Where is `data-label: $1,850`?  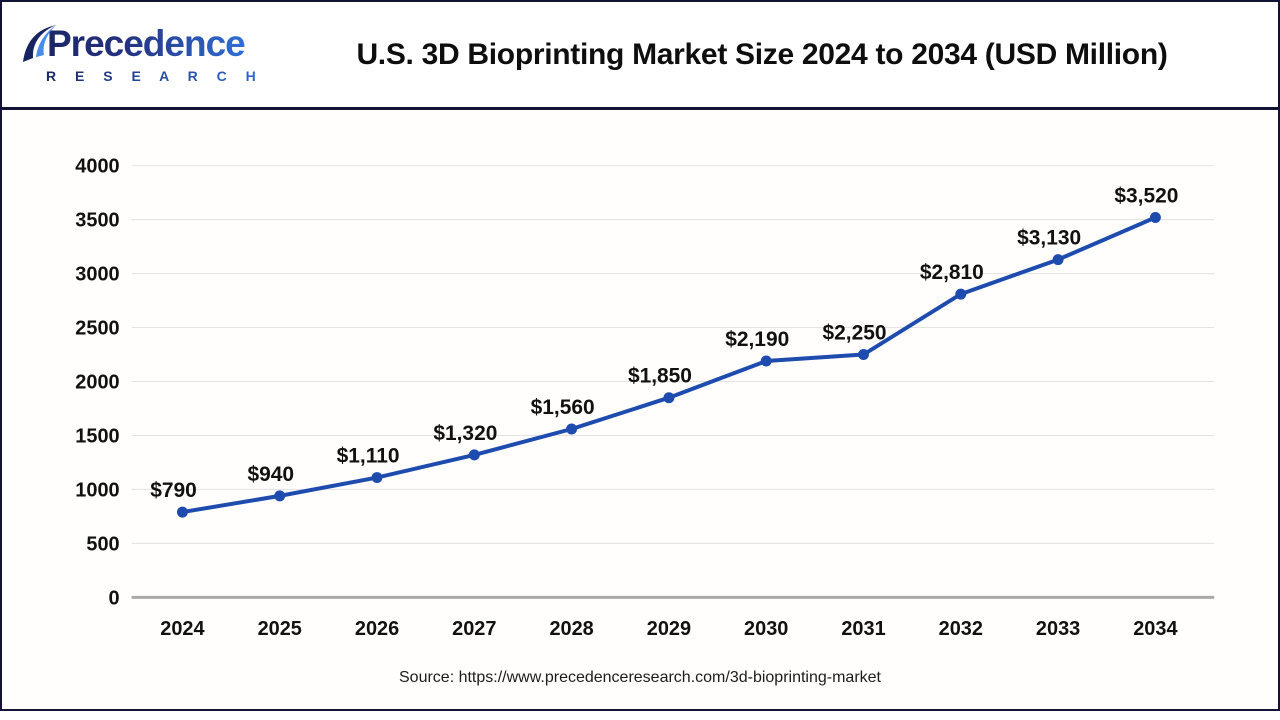
data-label: $1,850 is located at coordinates (660, 376).